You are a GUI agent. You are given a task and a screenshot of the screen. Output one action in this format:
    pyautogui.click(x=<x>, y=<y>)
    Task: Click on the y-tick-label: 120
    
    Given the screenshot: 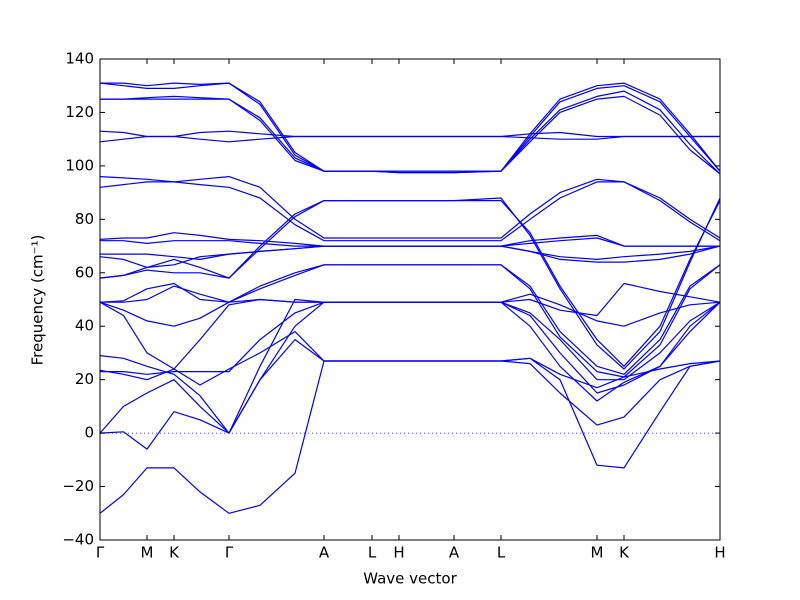 What is the action you would take?
    pyautogui.click(x=79, y=112)
    